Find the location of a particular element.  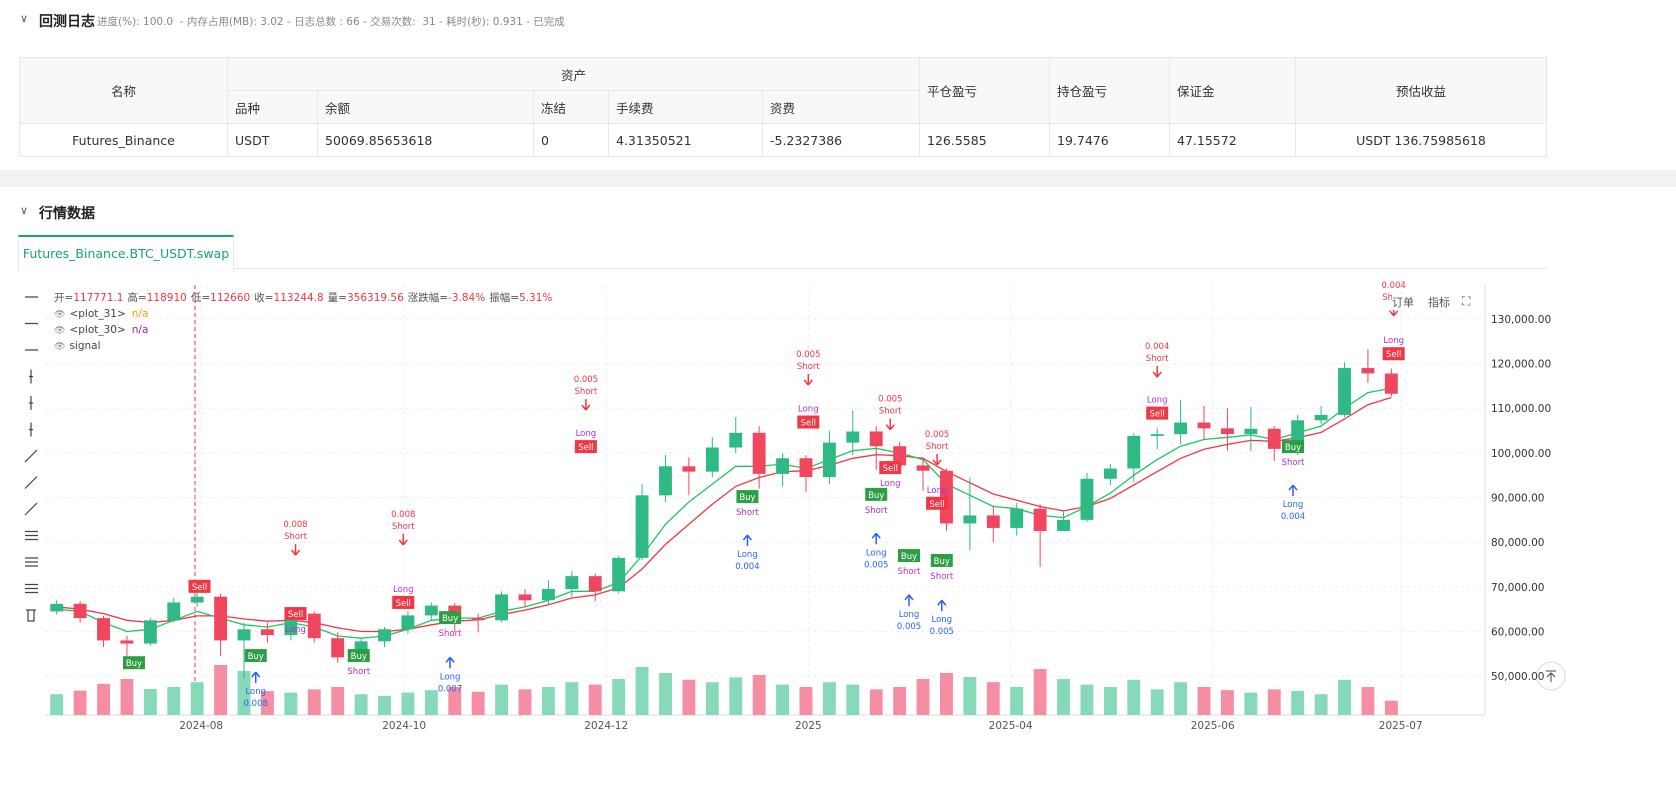

log-title: 回测日志 is located at coordinates (67, 22).